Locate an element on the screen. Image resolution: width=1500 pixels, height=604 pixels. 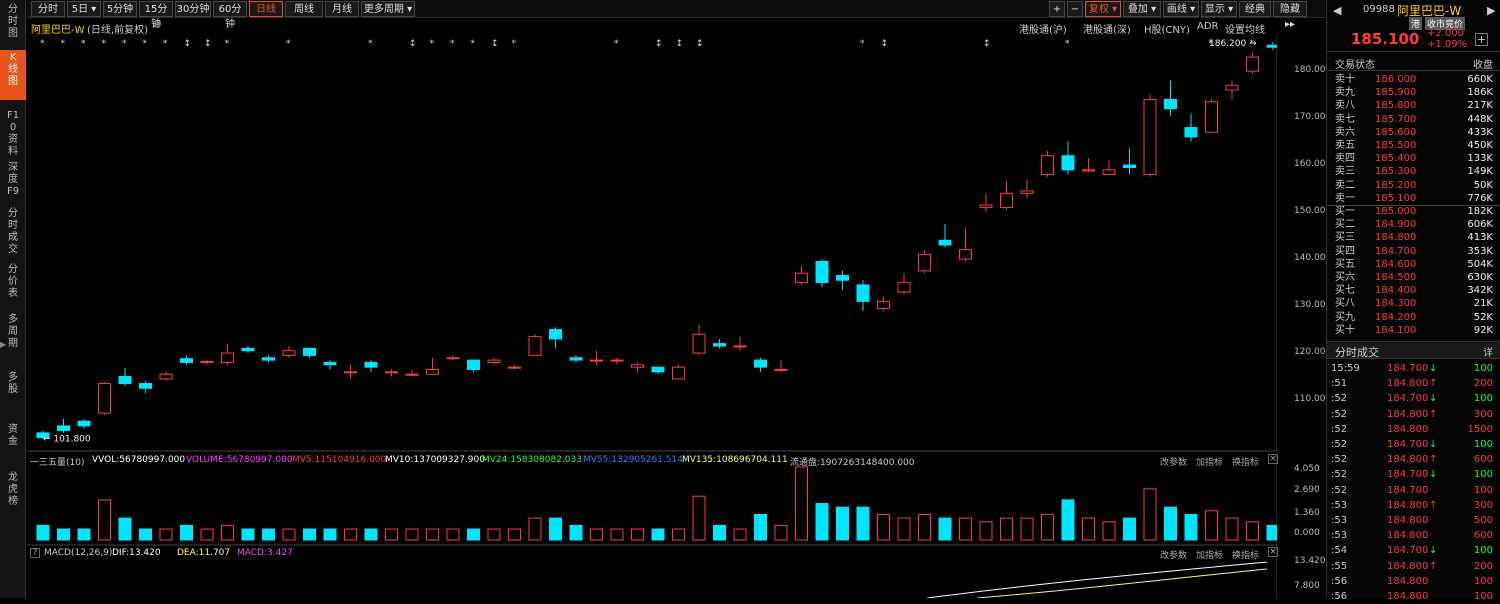
vol-close-icon: × is located at coordinates (1273, 459).